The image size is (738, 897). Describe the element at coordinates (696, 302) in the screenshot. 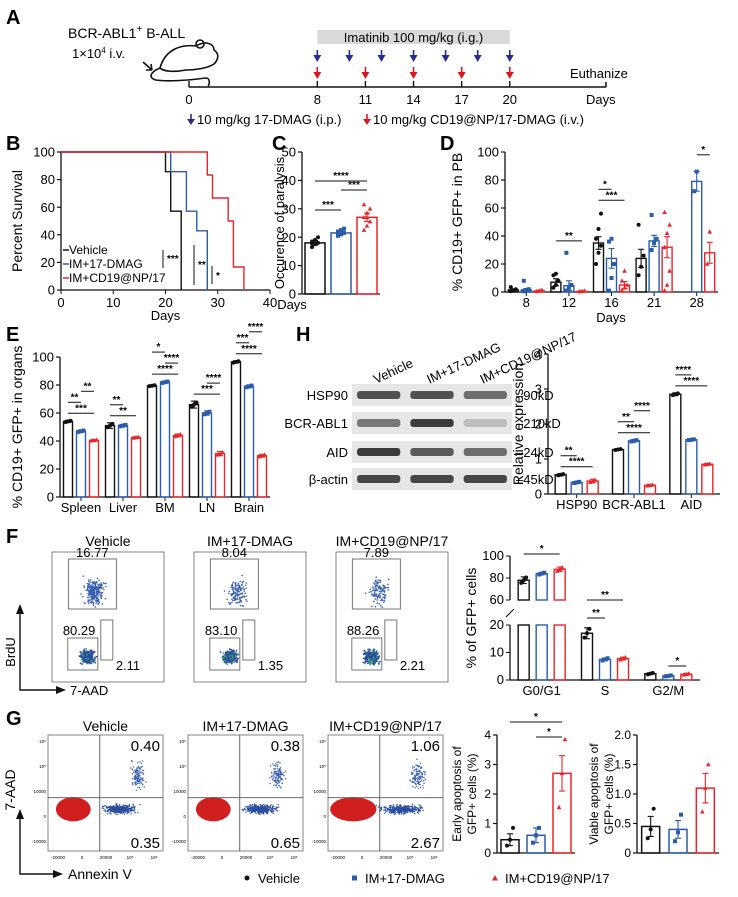

I see `D-x-tick-label: 28` at that location.